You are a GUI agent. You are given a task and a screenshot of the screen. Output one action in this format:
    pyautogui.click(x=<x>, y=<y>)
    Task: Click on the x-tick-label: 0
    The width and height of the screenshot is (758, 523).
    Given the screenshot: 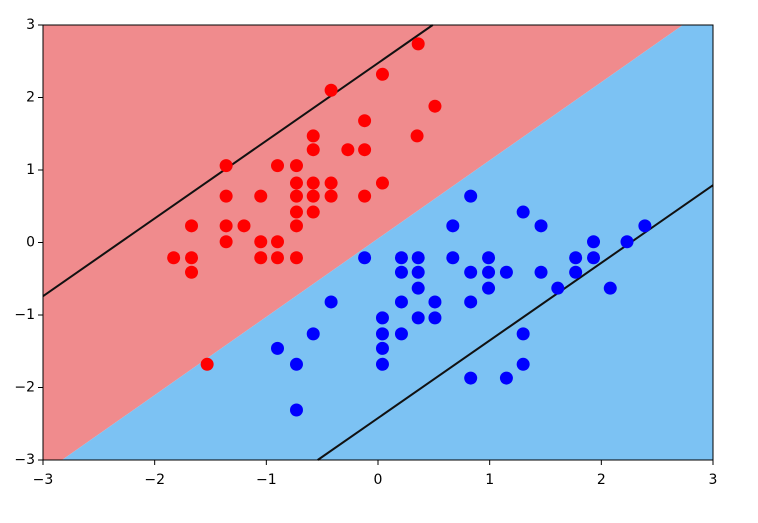 What is the action you would take?
    pyautogui.click(x=378, y=480)
    